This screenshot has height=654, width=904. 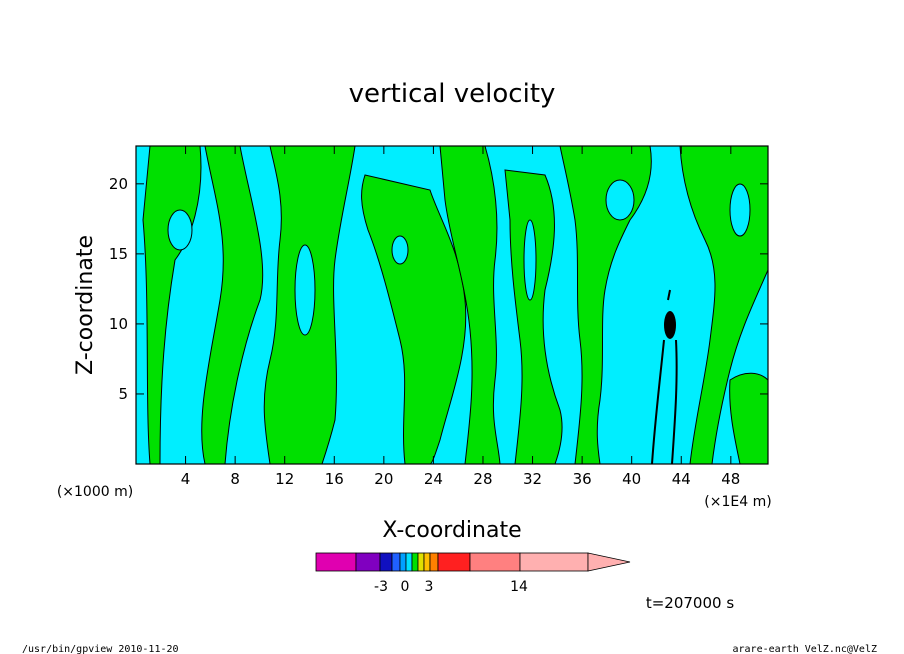 I want to click on x-tick-label: 48, so click(x=730, y=479).